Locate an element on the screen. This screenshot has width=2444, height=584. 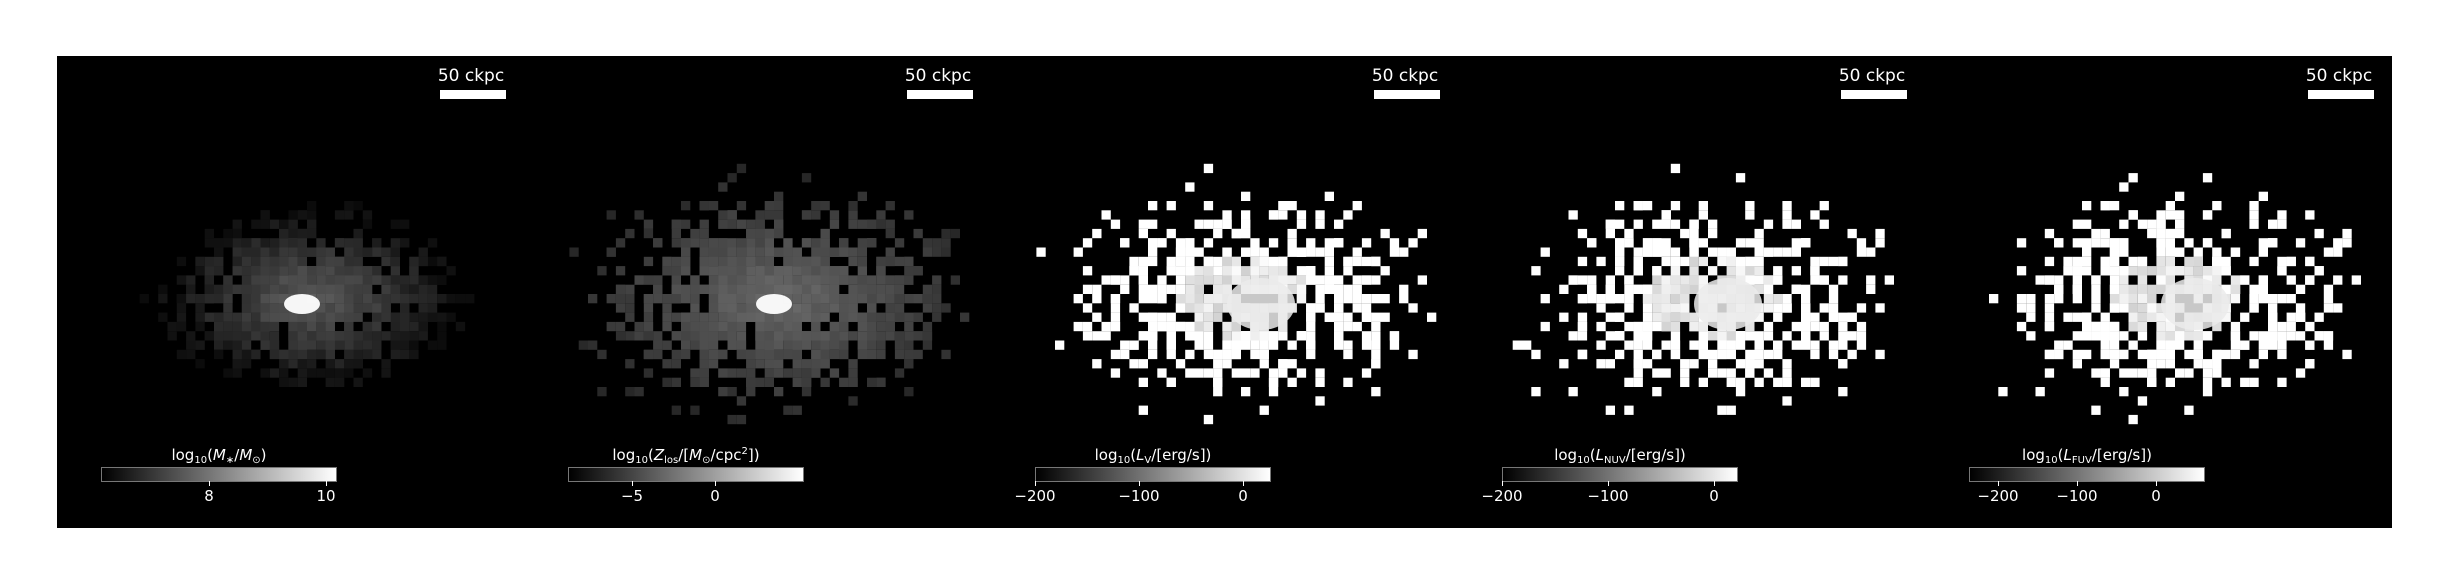
colorbar-label: log10(Zlos/[M⊙/cpc2]) is located at coordinates (686, 456).